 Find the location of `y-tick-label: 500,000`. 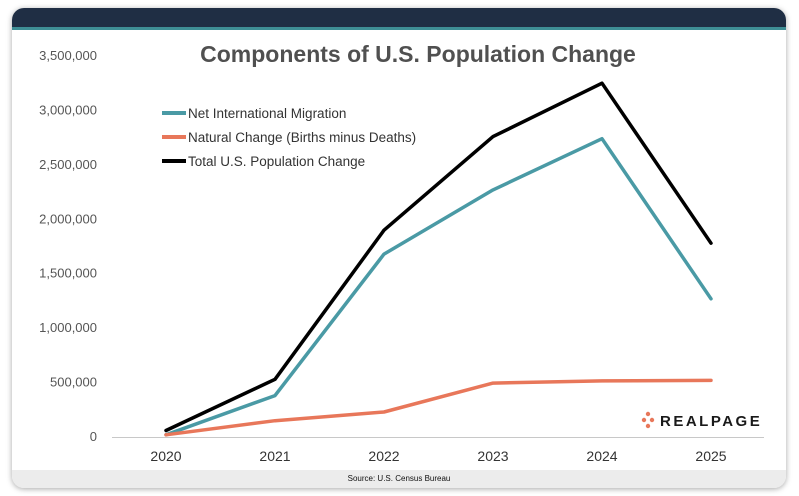

y-tick-label: 500,000 is located at coordinates (73, 382).